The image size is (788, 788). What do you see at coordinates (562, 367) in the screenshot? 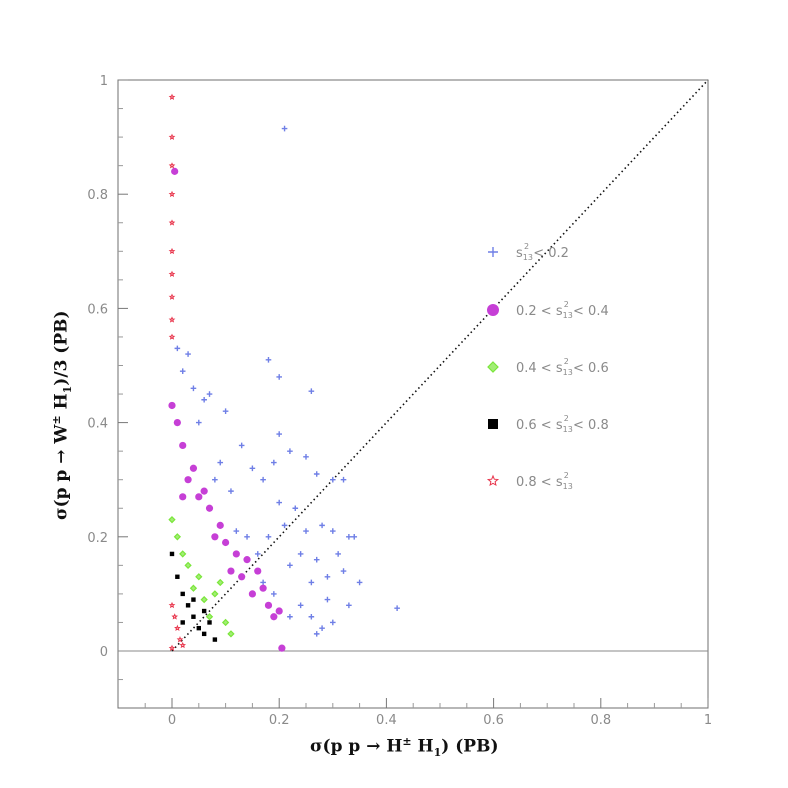
I see `legend-entry-label: 0.4 < s132 < 0.6` at bounding box center [562, 367].